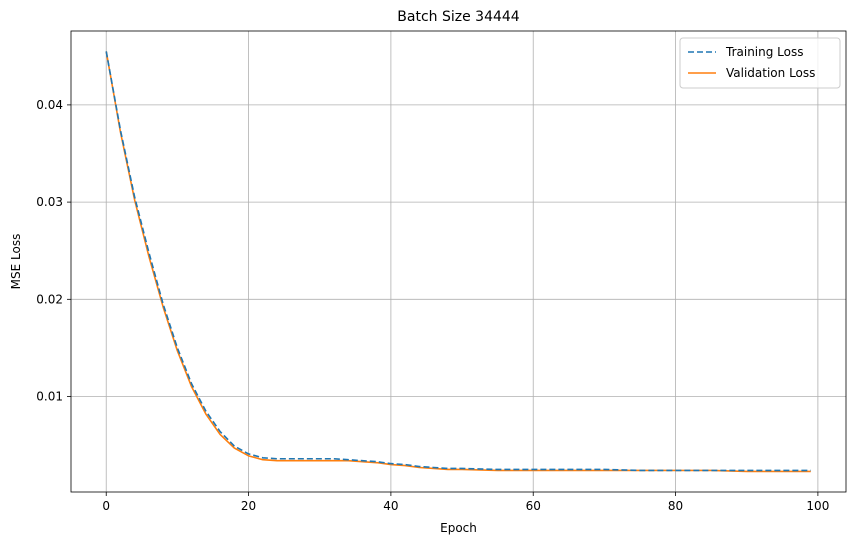 This screenshot has width=855, height=545. What do you see at coordinates (533, 506) in the screenshot?
I see `x-tick-label: 60` at bounding box center [533, 506].